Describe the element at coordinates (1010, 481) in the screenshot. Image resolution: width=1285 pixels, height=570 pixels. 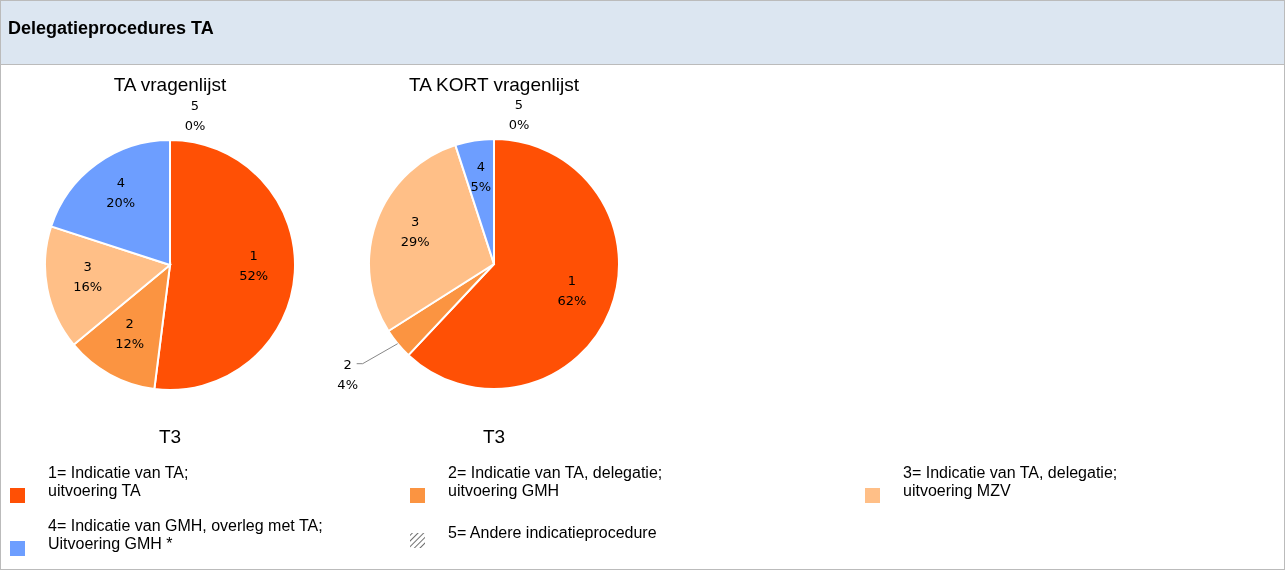
I see `text: 3= Indicatie van TA, delegatie; uitvoering MZV` at that location.